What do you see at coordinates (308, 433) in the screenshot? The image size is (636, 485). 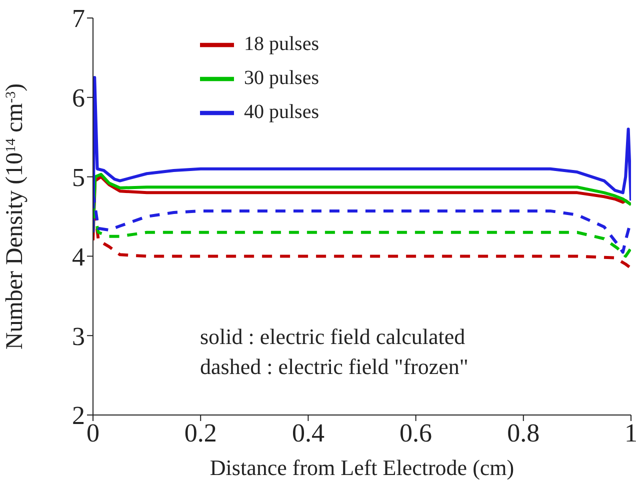 I see `x-tick-label: 0.4` at bounding box center [308, 433].